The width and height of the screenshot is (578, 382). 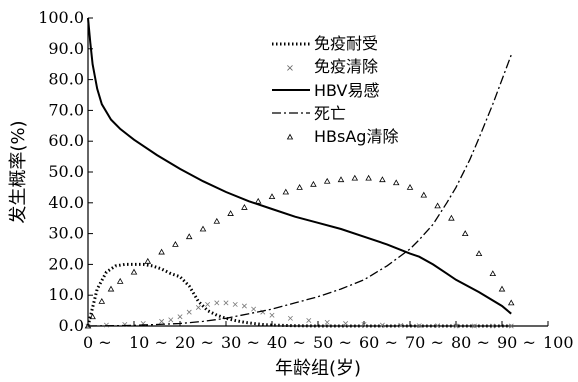 What do you see at coordinates (97, 342) in the screenshot?
I see `x-tick-label: 0 ~` at bounding box center [97, 342].